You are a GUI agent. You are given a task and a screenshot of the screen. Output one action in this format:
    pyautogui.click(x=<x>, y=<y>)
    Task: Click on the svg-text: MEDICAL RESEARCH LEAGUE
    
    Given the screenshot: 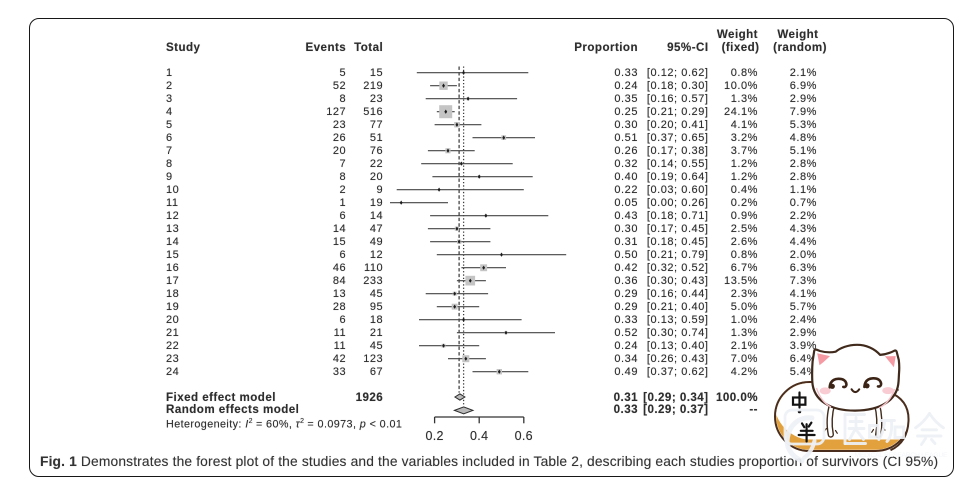 What is the action you would take?
    pyautogui.click(x=902, y=455)
    